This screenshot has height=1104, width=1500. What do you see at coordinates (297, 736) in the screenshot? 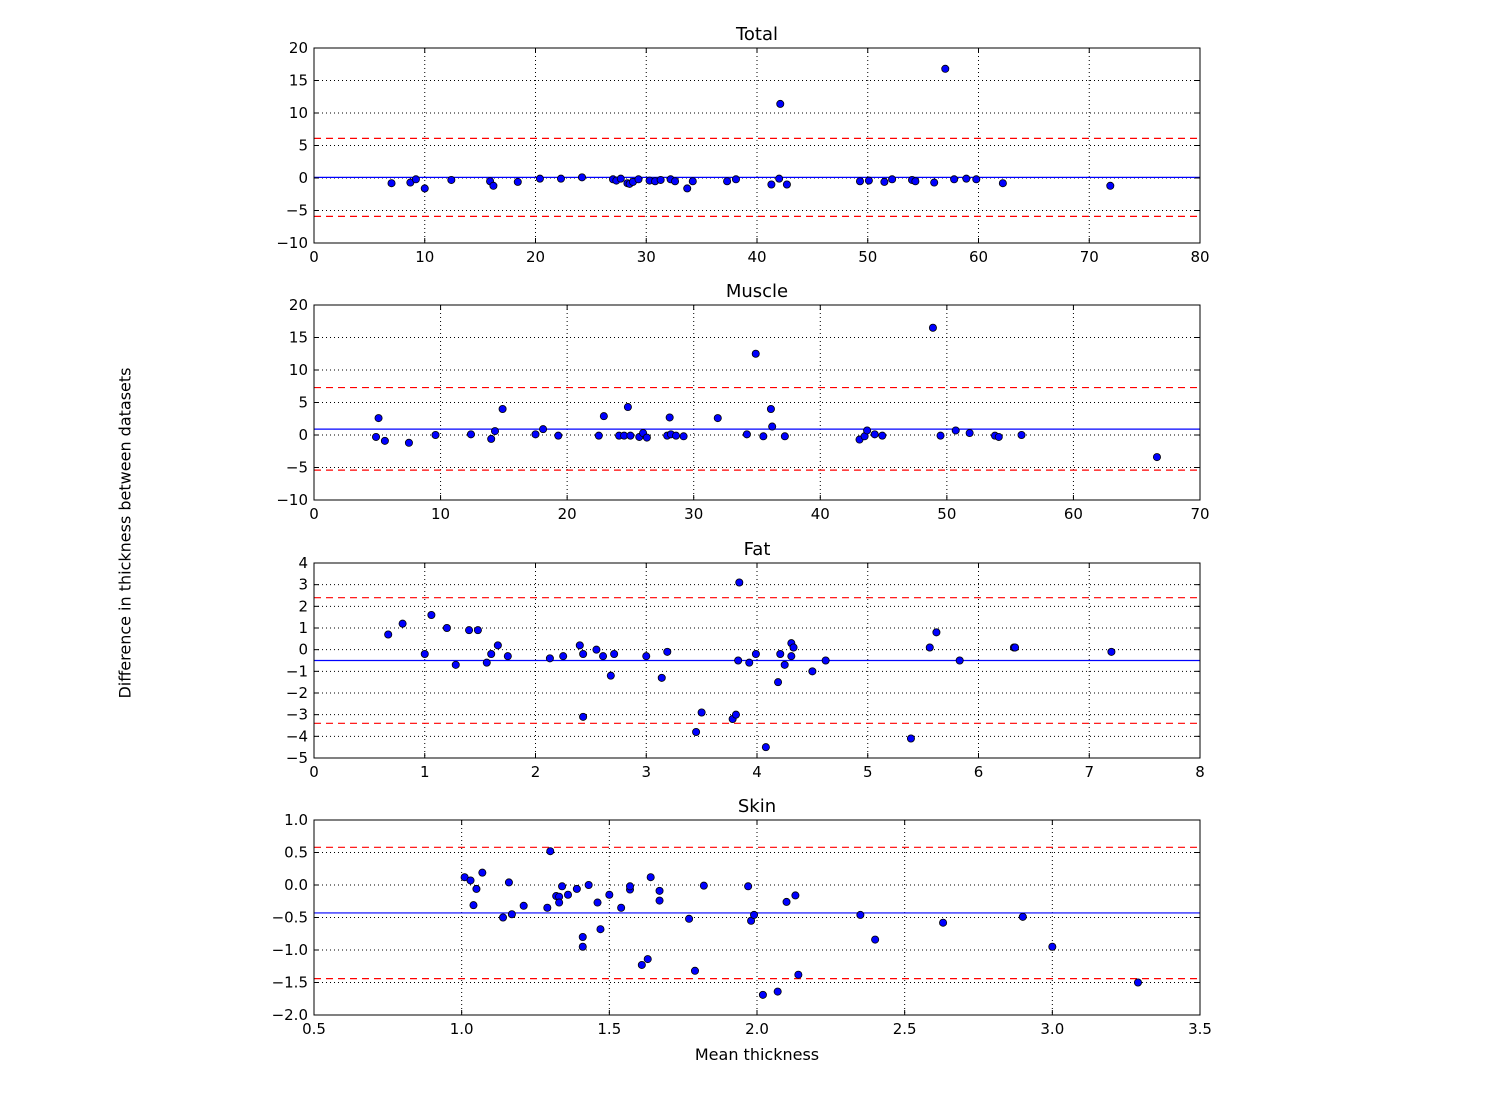
I see `y-tick-label: −4` at bounding box center [297, 736].